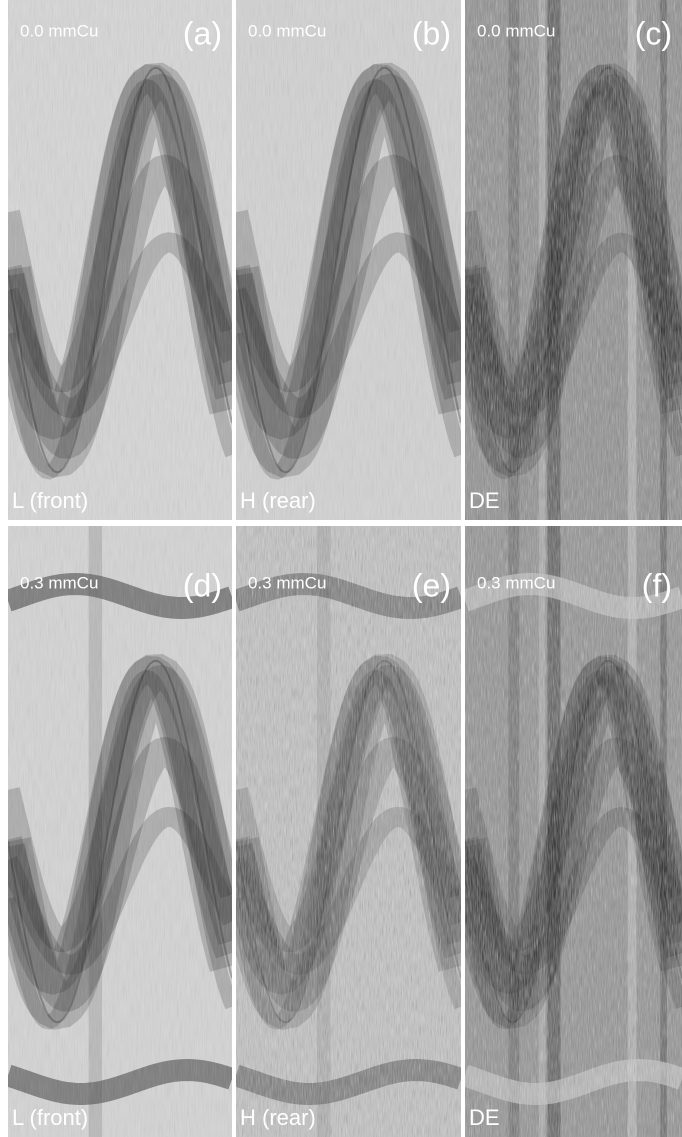  What do you see at coordinates (202, 585) in the screenshot?
I see `panel-letter: (d)` at bounding box center [202, 585].